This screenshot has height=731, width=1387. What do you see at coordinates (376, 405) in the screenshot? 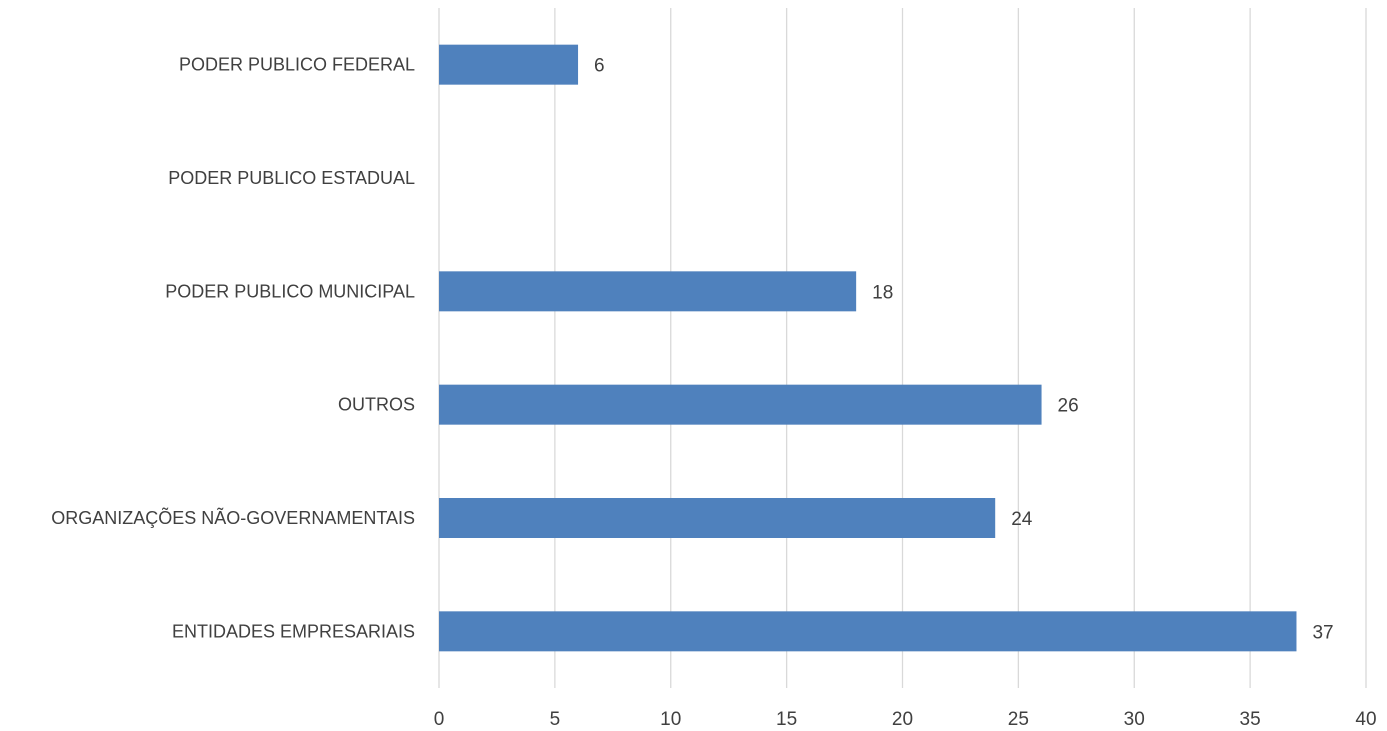
I see `category-label: OUTROS` at bounding box center [376, 405].